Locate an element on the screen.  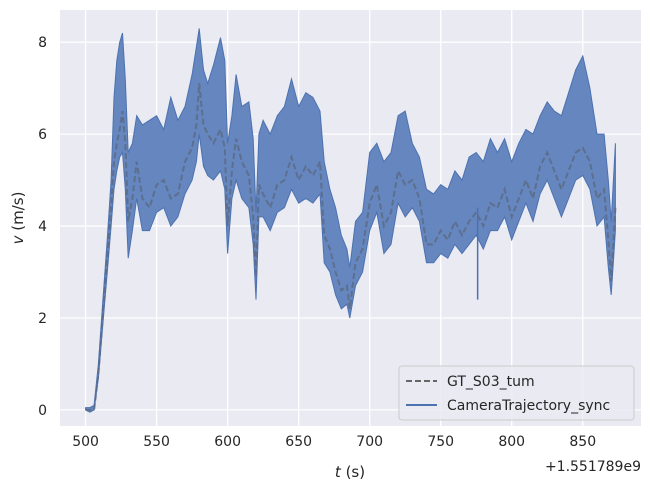
y-axis-label: v (m/s) is located at coordinates (18, 218).